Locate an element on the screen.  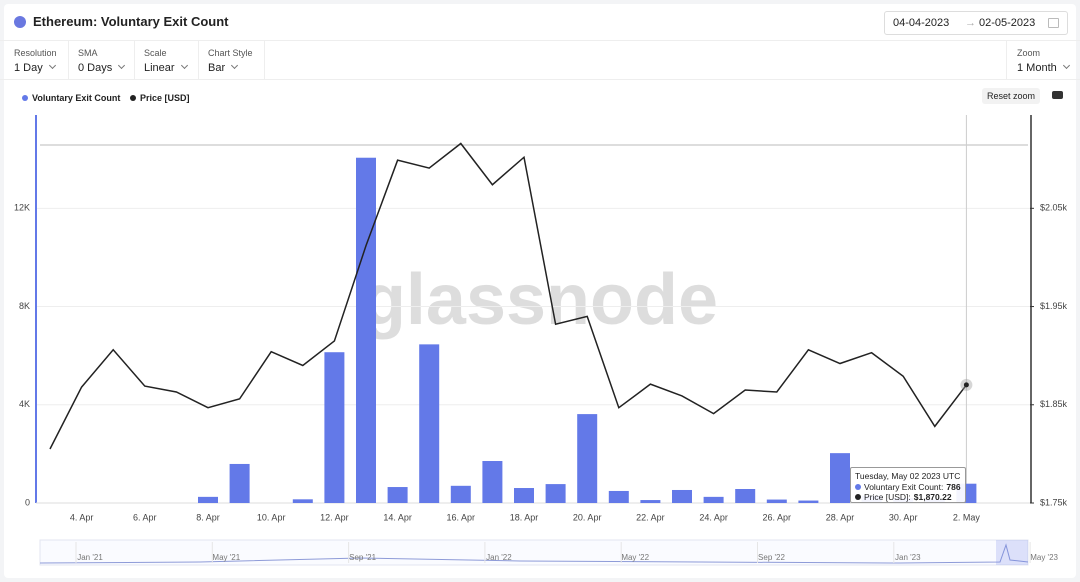
control-value: 0 Days is located at coordinates (101, 68).